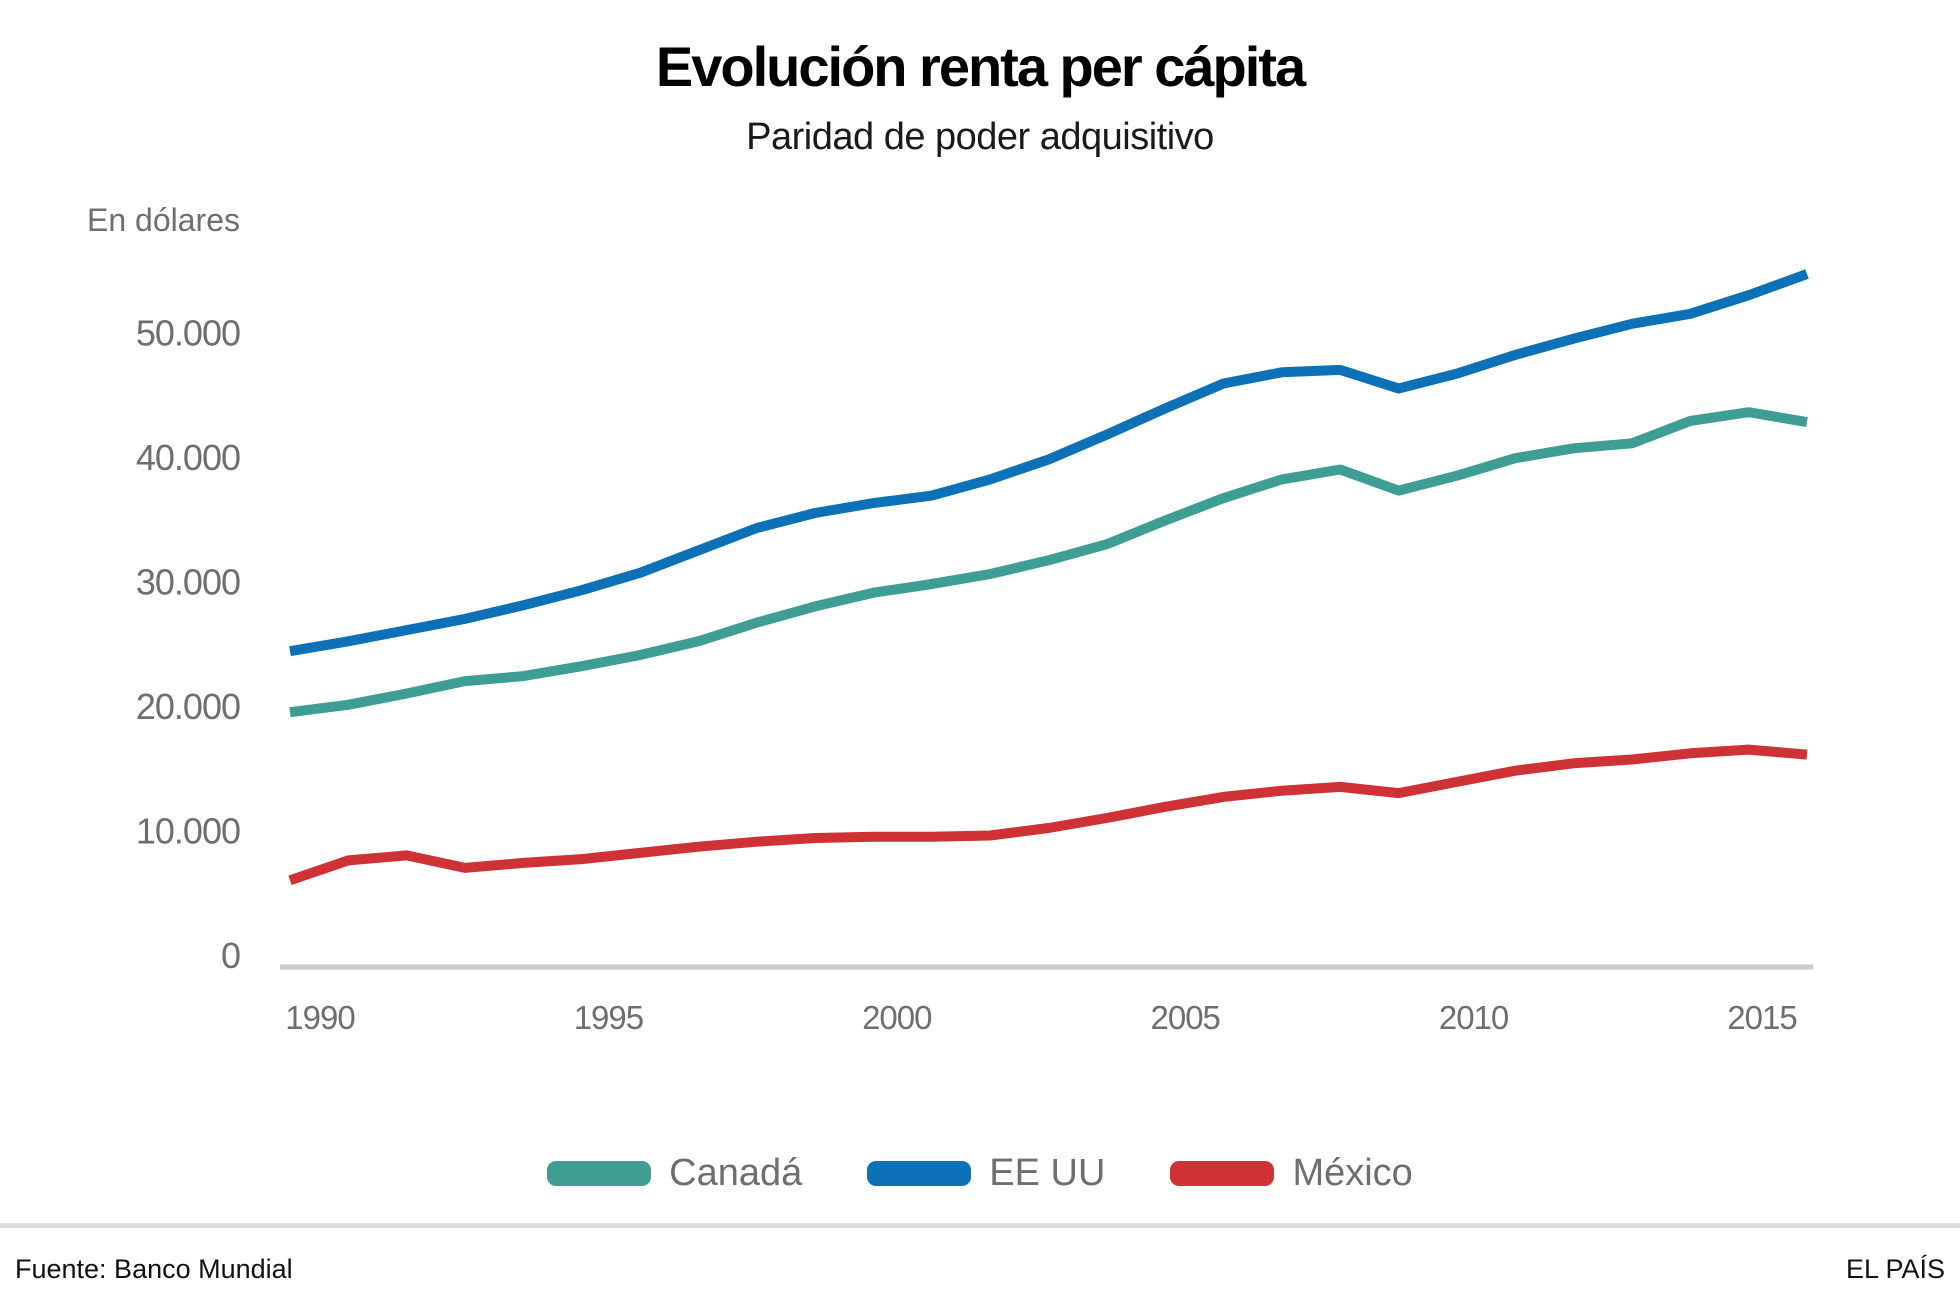 This screenshot has height=1306, width=1960. What do you see at coordinates (188, 582) in the screenshot?
I see `y-axis-tick-label: 30.000` at bounding box center [188, 582].